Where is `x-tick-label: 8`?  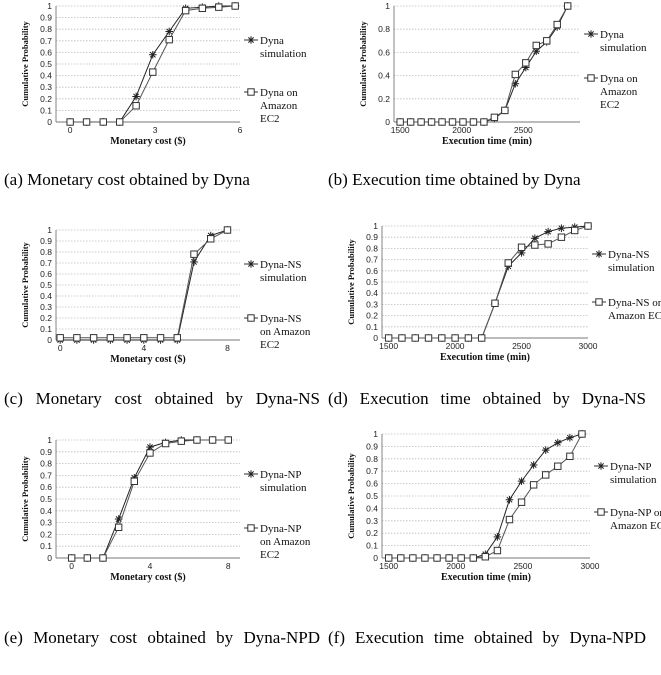 x-tick-label: 8 is located at coordinates (228, 566).